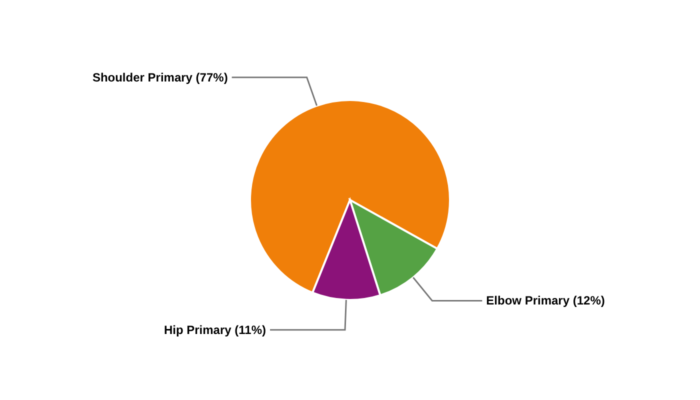 This screenshot has width=700, height=400. I want to click on slice-label: Hip Primary (11%), so click(215, 329).